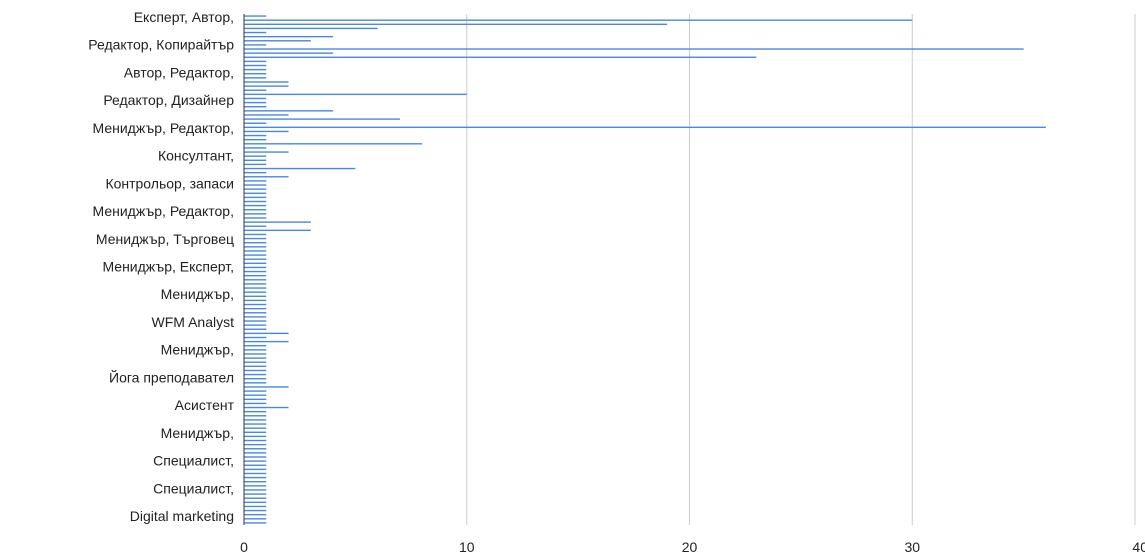 This screenshot has height=556, width=1145. Describe the element at coordinates (163, 211) in the screenshot. I see `category-label: Мениджър, Редактор,` at that location.